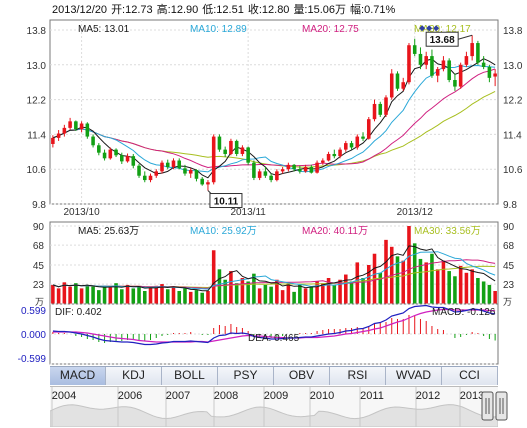 The image size is (527, 428). What do you see at coordinates (274, 406) in the screenshot?
I see `range-overview: 2004 2006 2007 2008 2009 2010 2011 2012 2013` at bounding box center [274, 406].